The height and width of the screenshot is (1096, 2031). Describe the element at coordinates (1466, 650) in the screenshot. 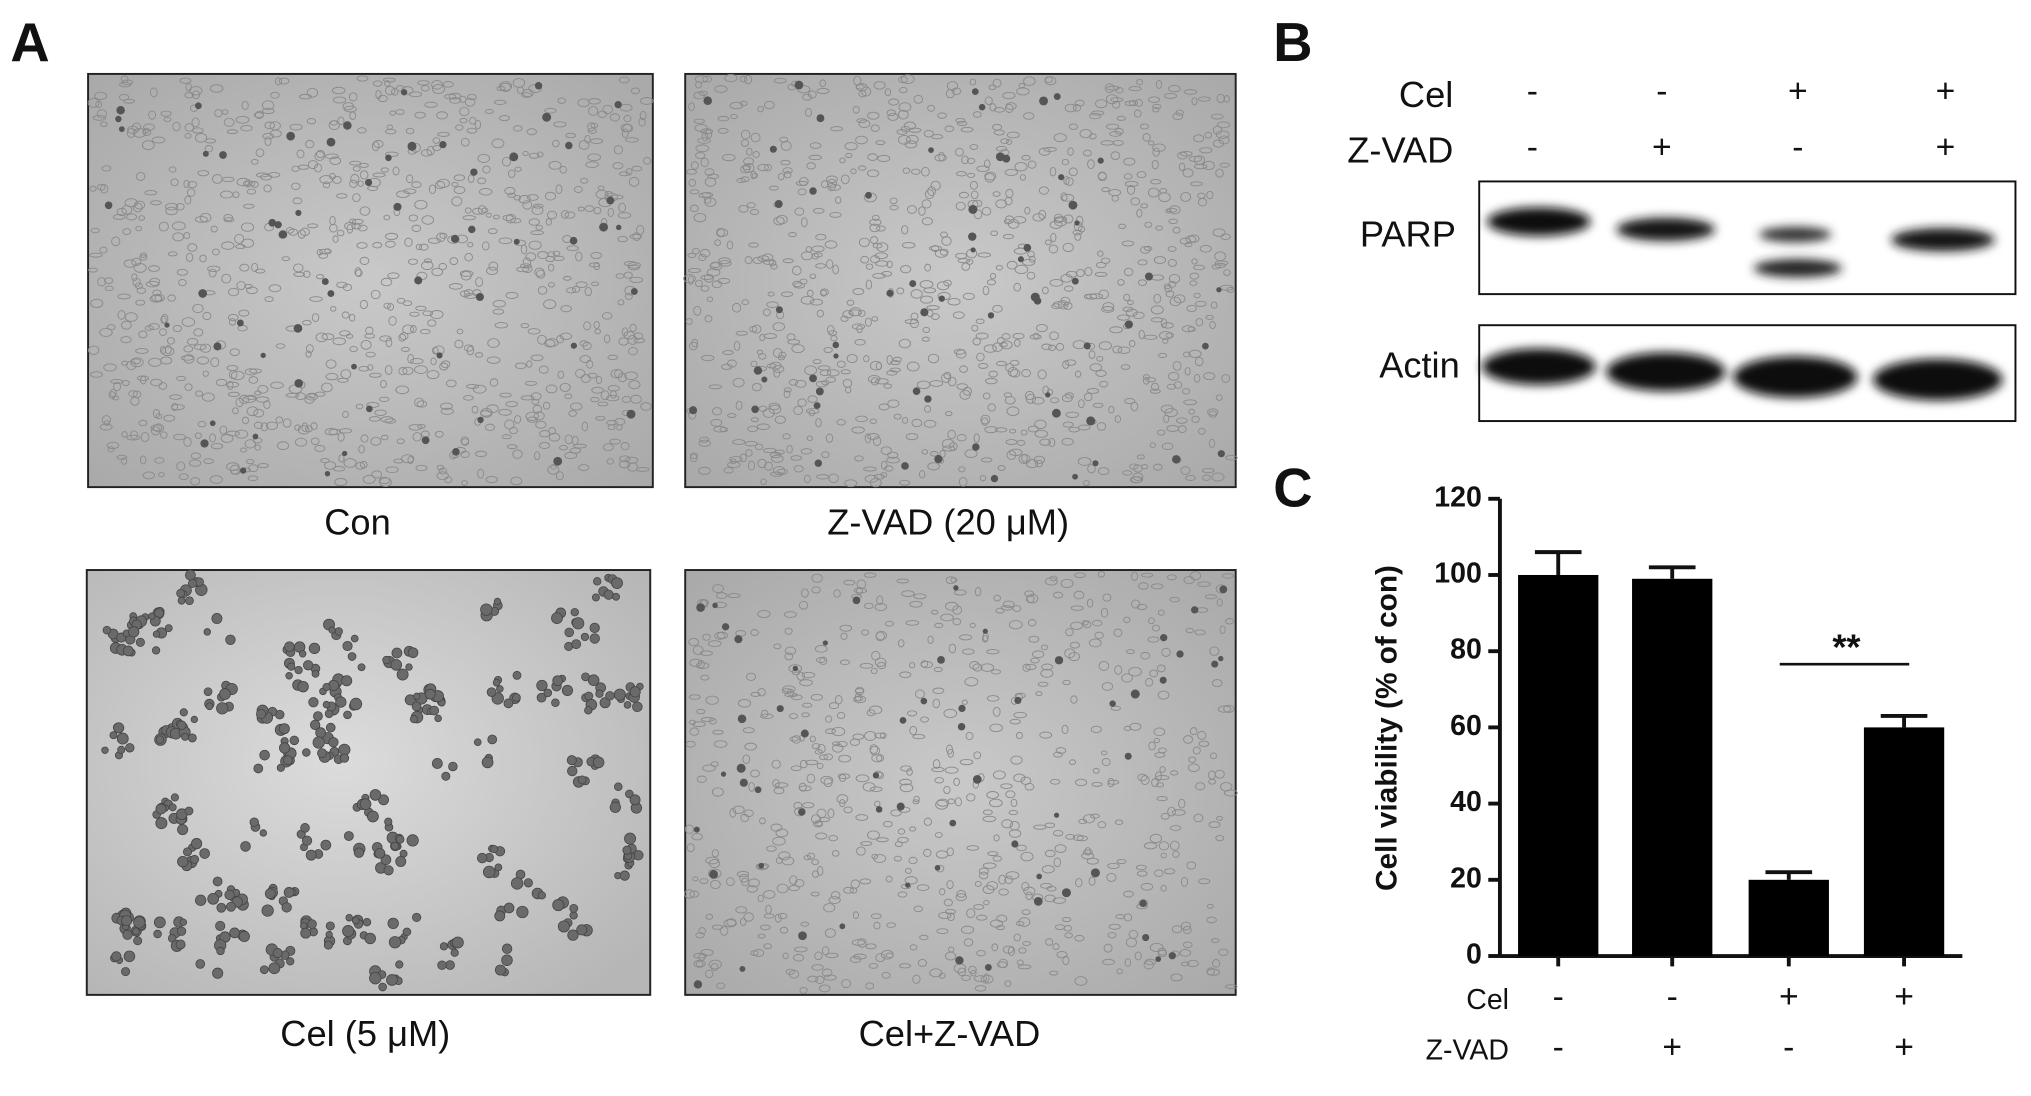

I see `y-tick-label: 80` at that location.